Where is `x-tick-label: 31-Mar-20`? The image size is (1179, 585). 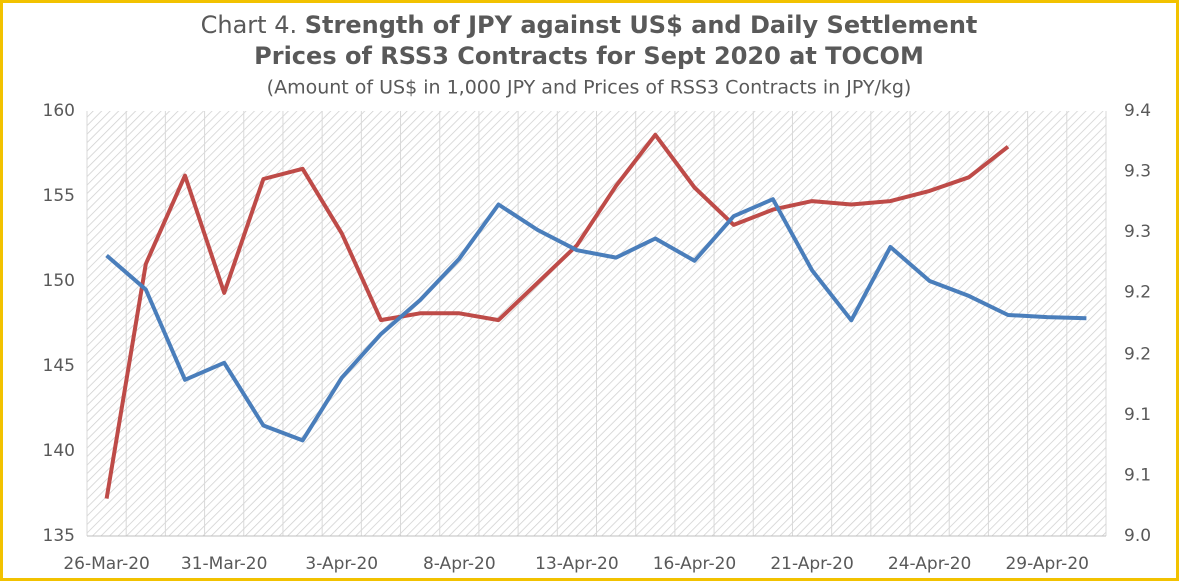
x-tick-label: 31-Mar-20 is located at coordinates (224, 564).